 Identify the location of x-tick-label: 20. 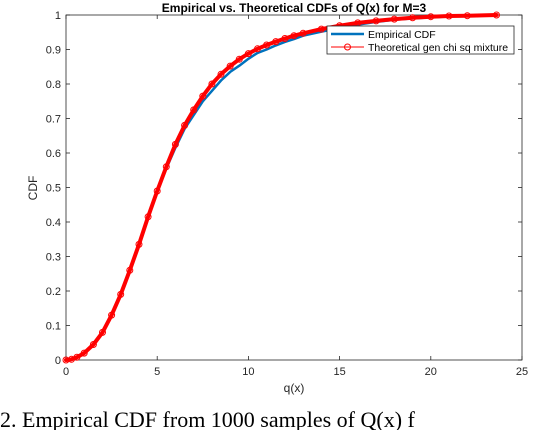
(431, 372).